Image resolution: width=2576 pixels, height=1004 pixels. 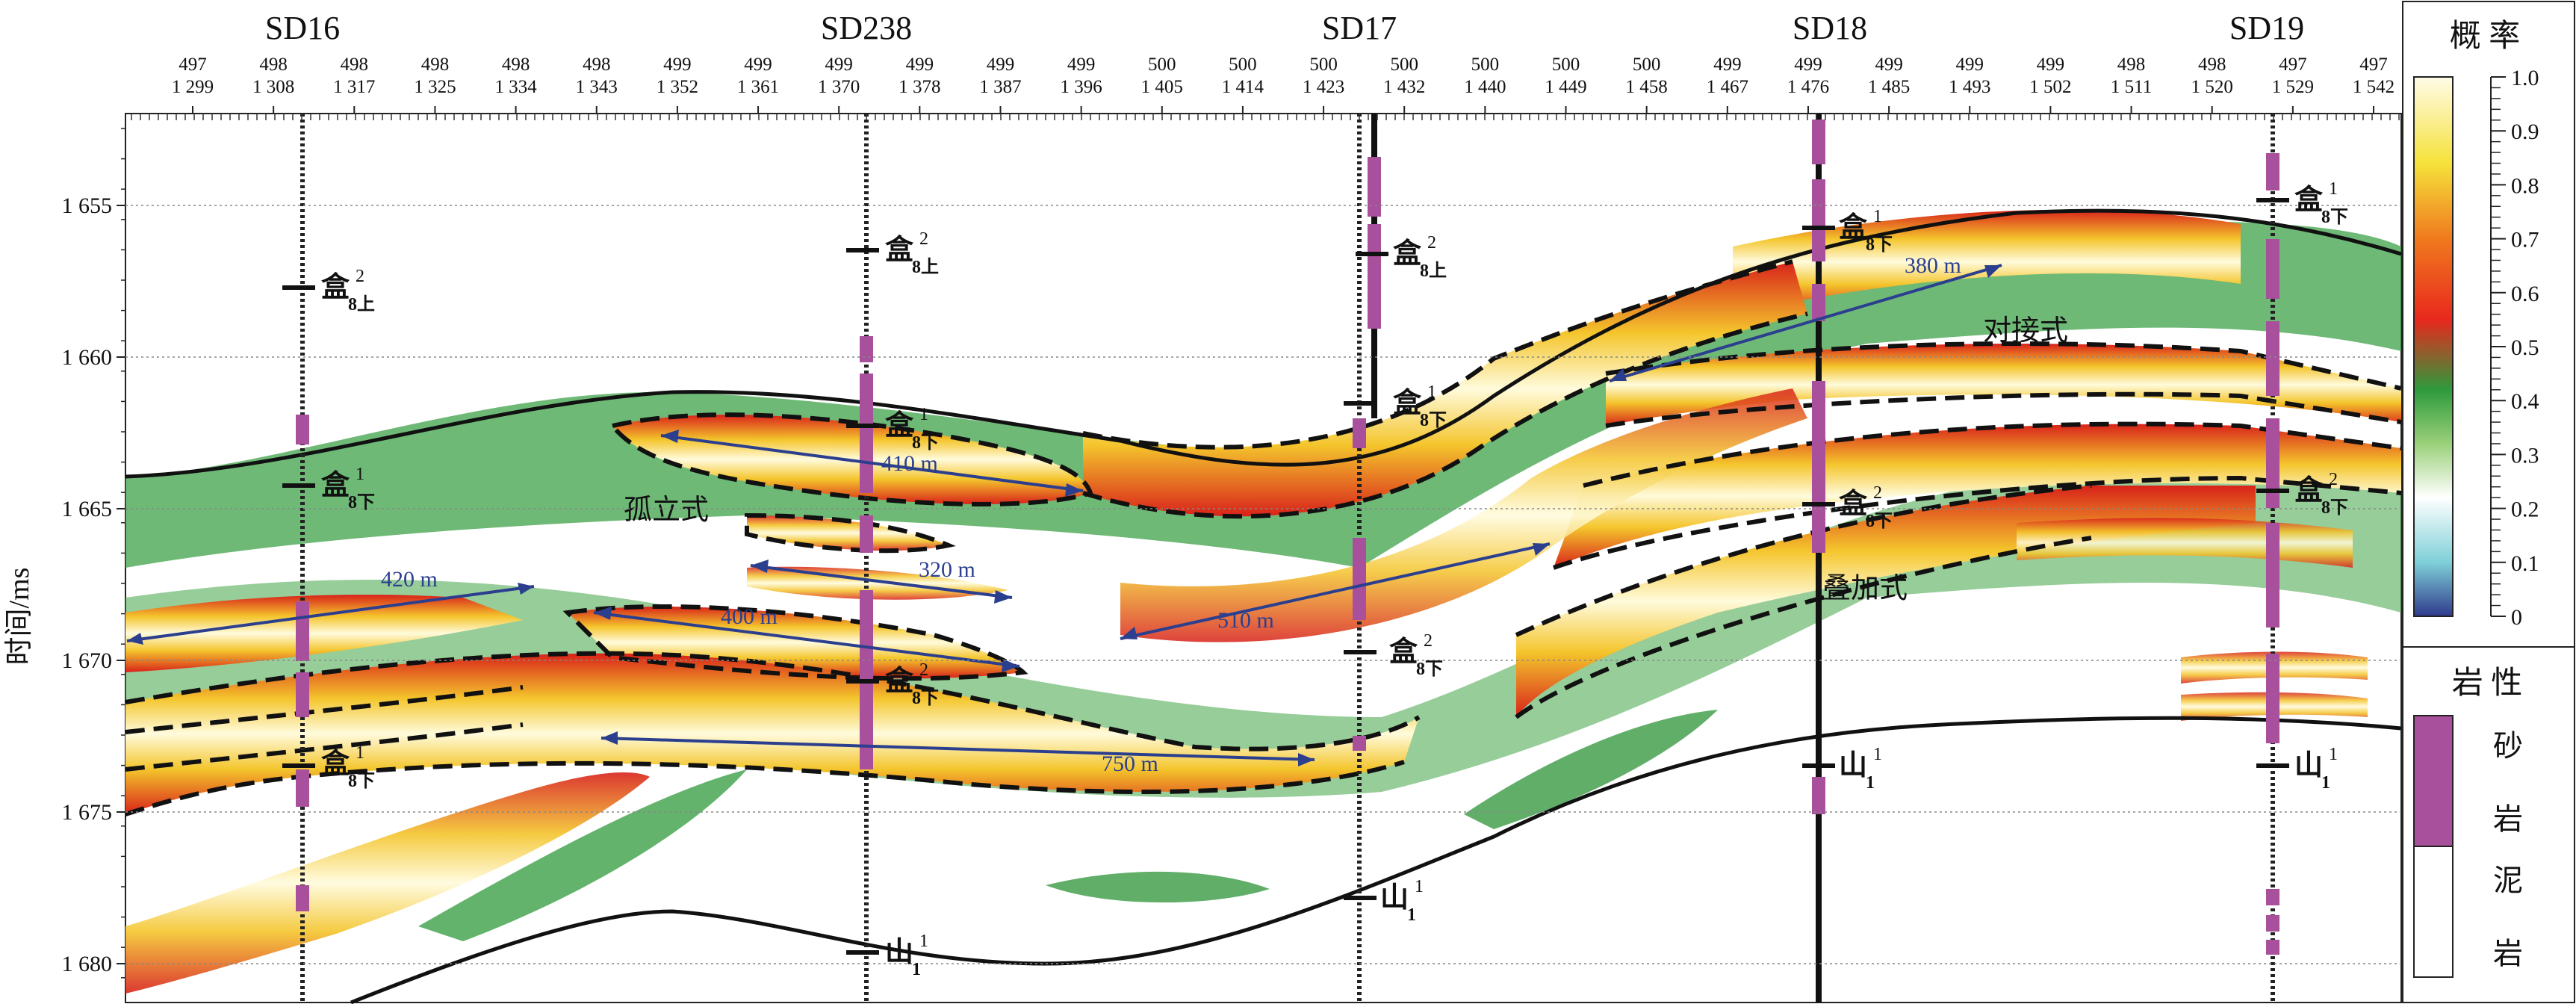 What do you see at coordinates (193, 87) in the screenshot?
I see `trace-number: 1 299` at bounding box center [193, 87].